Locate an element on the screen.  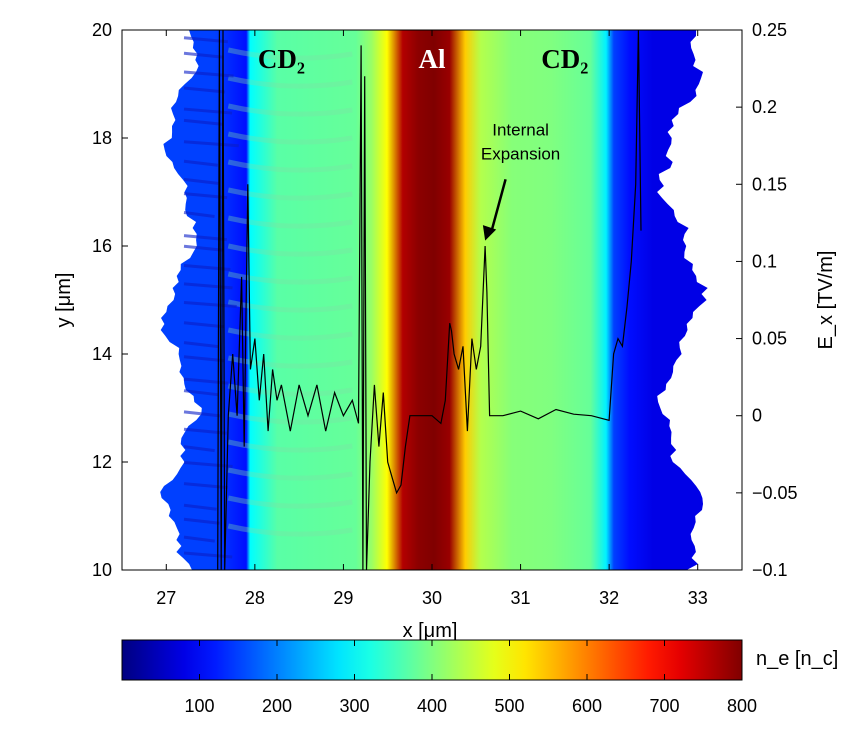
x-tick-label: 33 is located at coordinates (698, 598).